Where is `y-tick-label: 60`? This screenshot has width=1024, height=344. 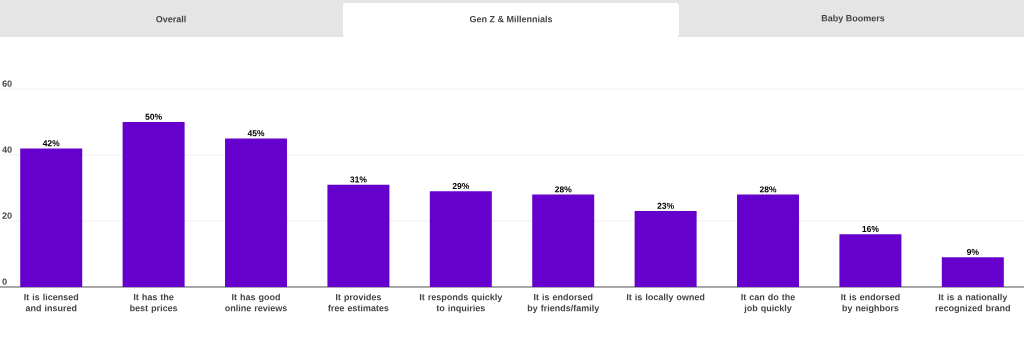 y-tick-label: 60 is located at coordinates (7, 83).